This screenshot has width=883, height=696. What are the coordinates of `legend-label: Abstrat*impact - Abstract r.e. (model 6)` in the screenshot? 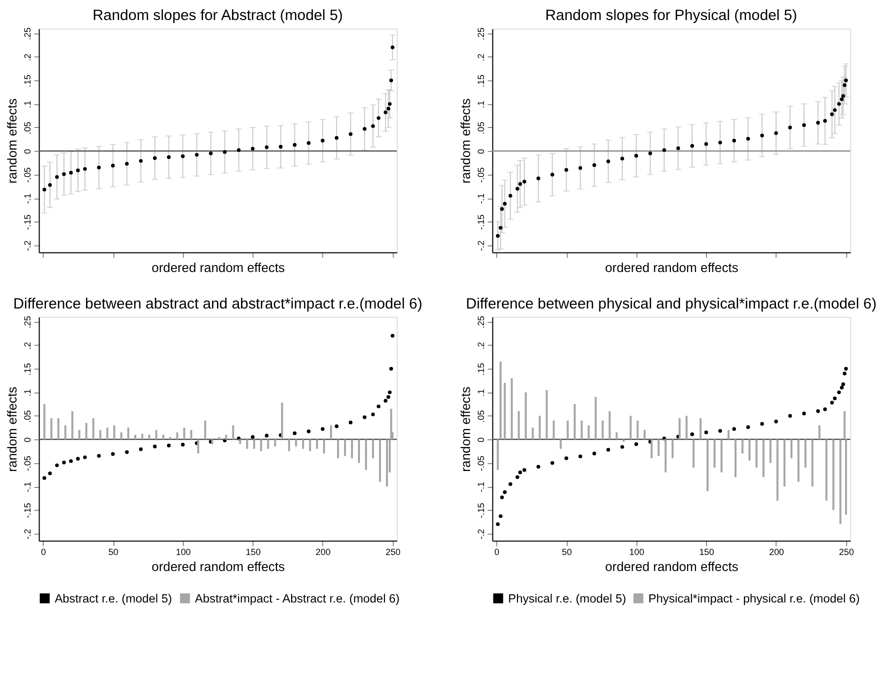 It's located at (297, 598).